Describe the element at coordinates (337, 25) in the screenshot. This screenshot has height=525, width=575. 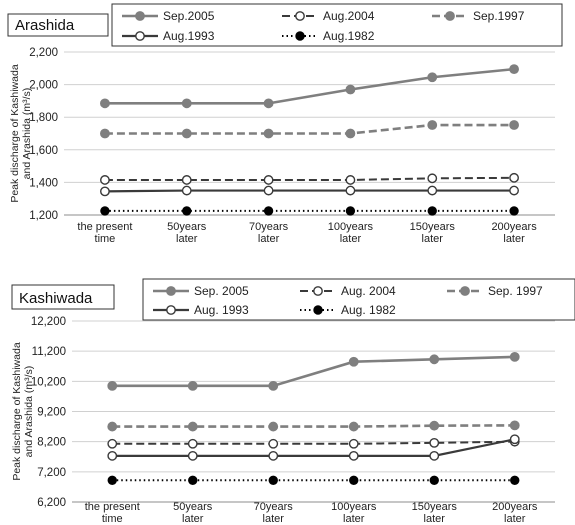
I see `legend: Sep.2005 Aug.2004 Sep.1997Aug.1993 Aug.1982` at that location.